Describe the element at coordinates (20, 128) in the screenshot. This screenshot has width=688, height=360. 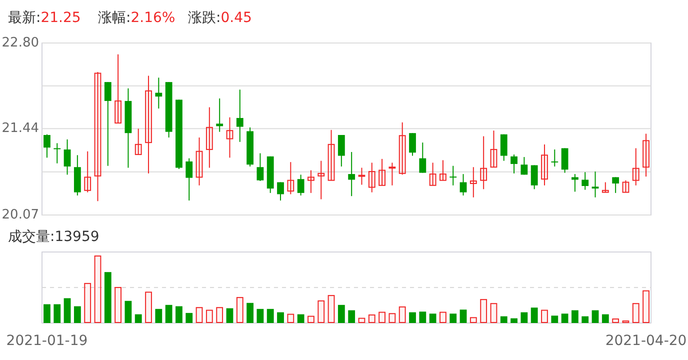
I see `y-tick-label: 21.44` at that location.